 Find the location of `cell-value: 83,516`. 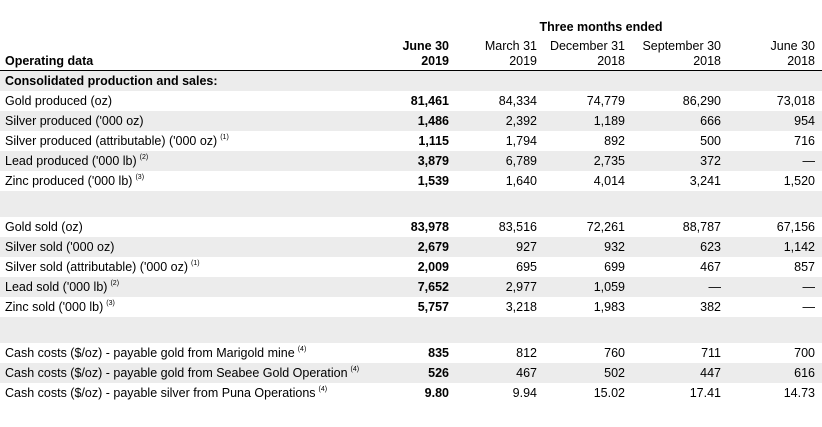

cell-value: 83,516 is located at coordinates (517, 226).